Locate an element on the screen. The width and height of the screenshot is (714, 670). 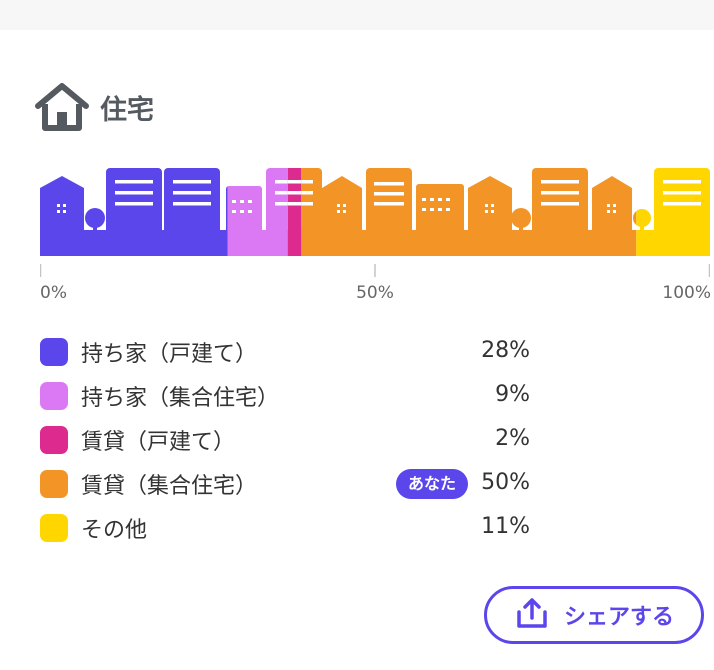
house-icon is located at coordinates (62, 107).